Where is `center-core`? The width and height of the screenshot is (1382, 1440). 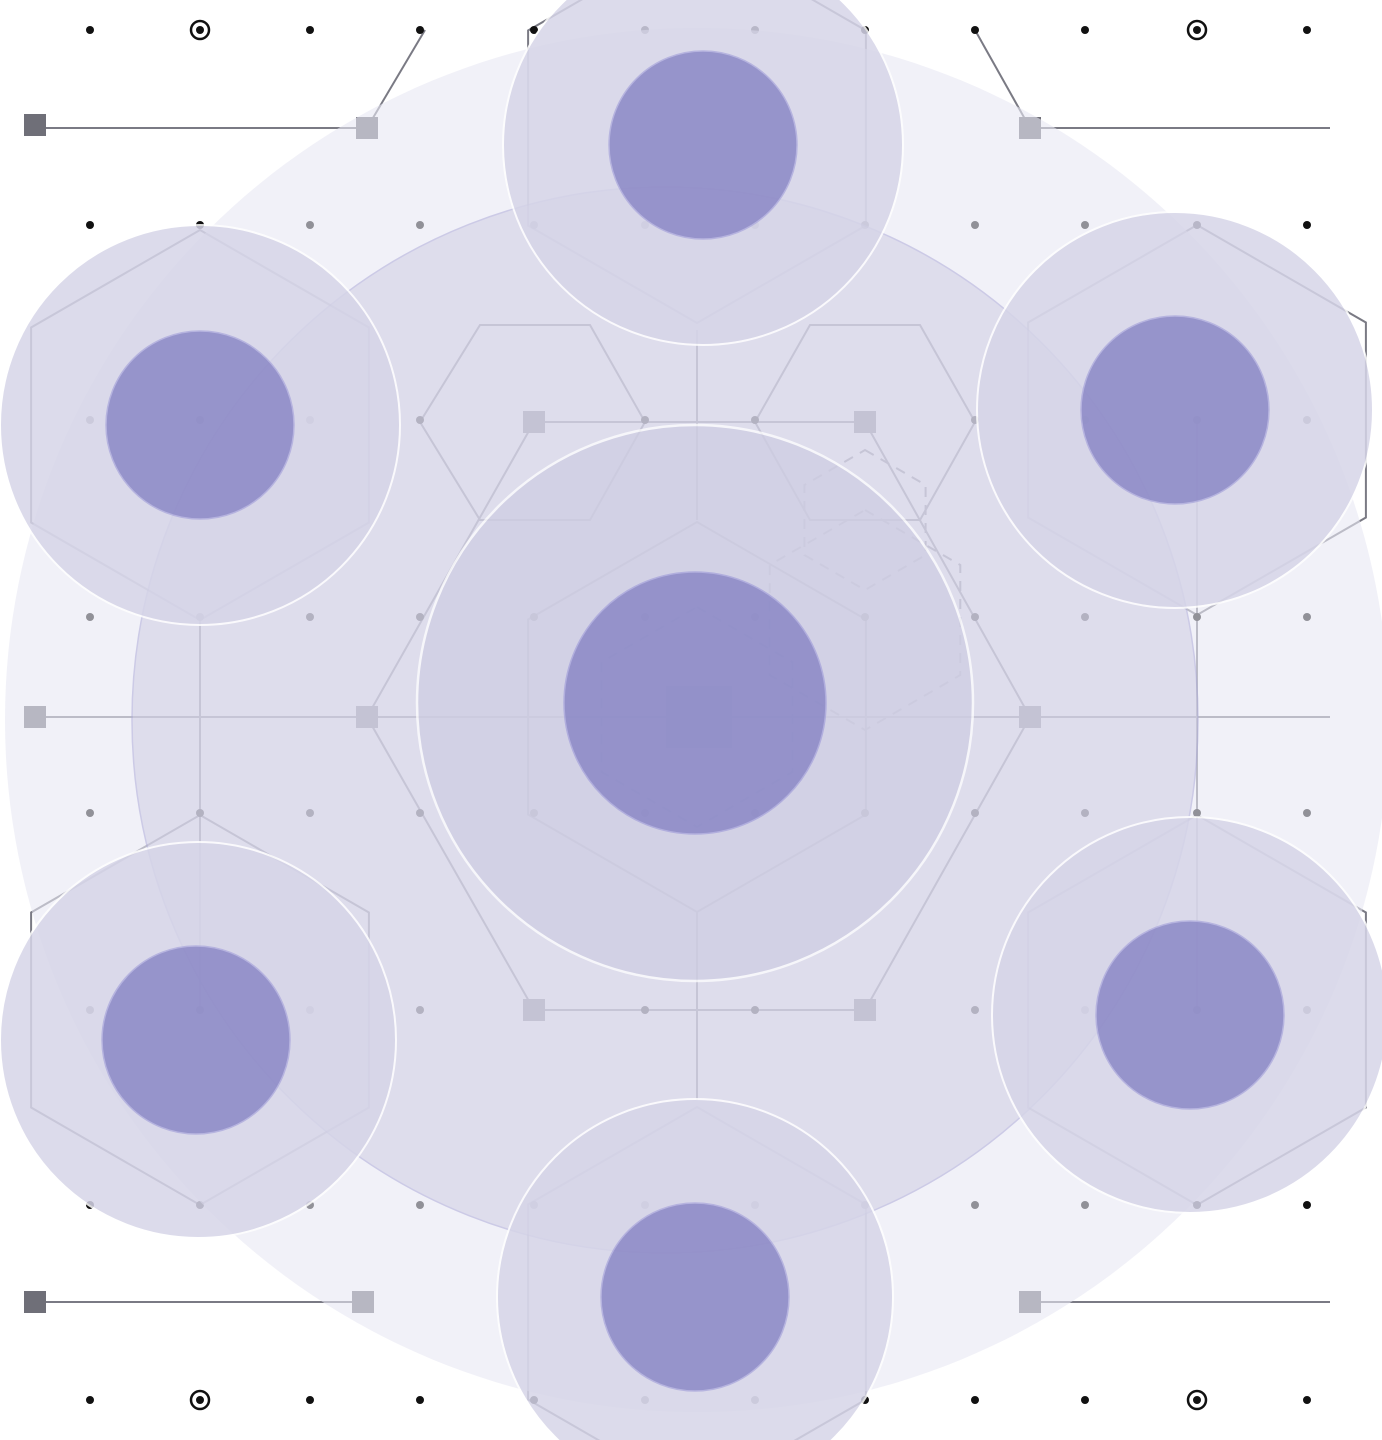
center-core is located at coordinates (695, 703).